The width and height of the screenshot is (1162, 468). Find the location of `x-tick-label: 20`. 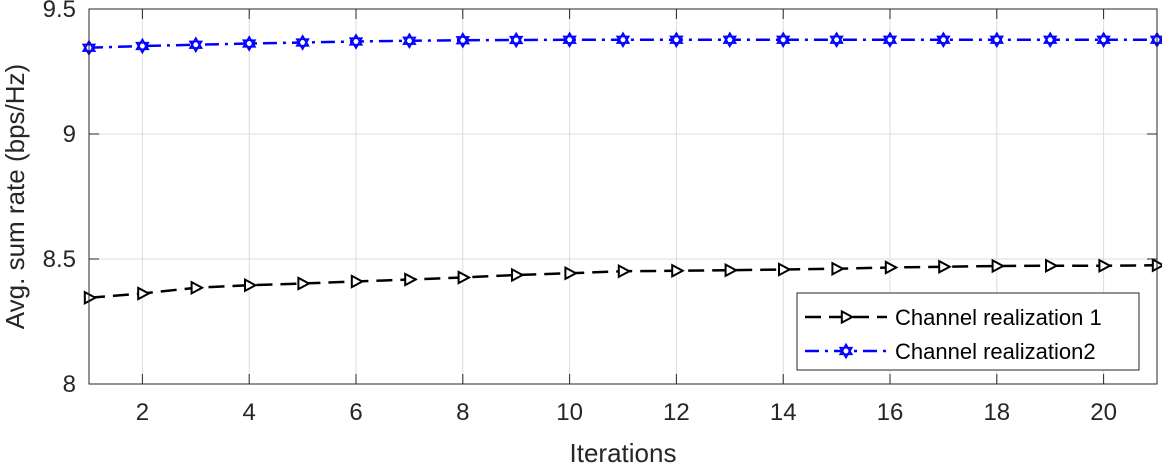

x-tick-label: 20 is located at coordinates (1103, 412).